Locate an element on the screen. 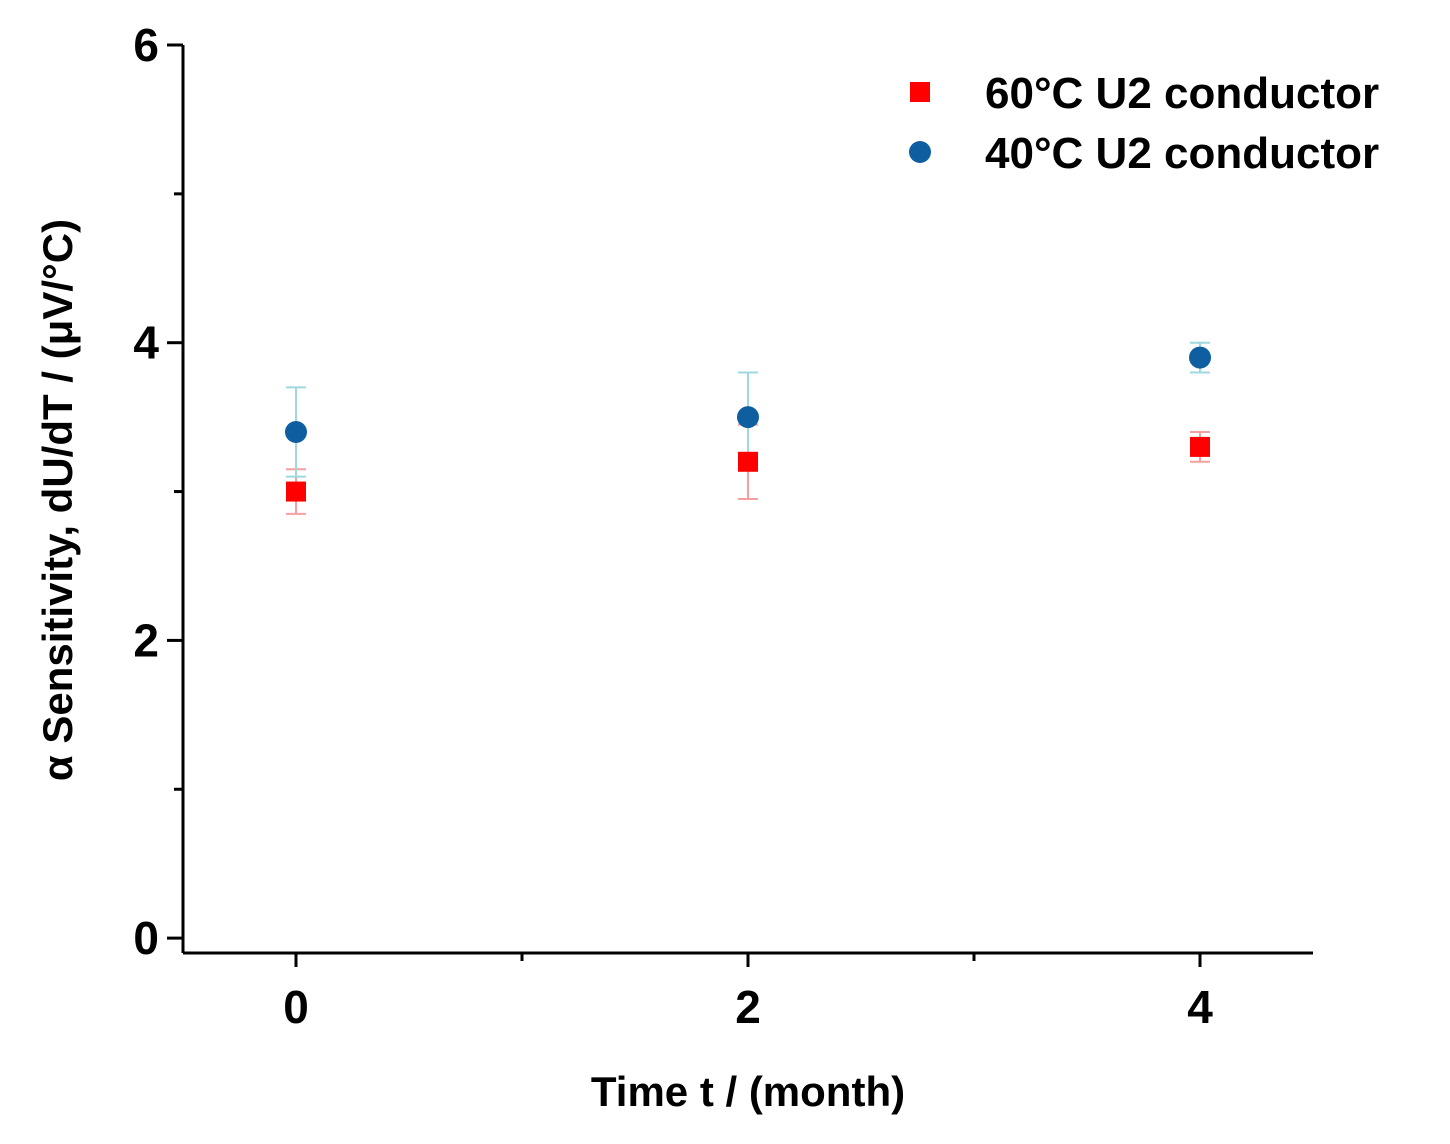  x-axis-title: Time t / (month) is located at coordinates (748, 1091).